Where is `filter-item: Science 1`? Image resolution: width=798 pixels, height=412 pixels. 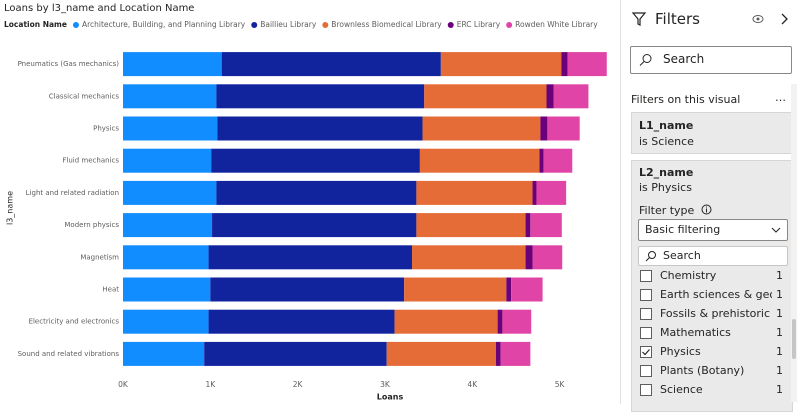
filter-item: Science 1 is located at coordinates (713, 390).